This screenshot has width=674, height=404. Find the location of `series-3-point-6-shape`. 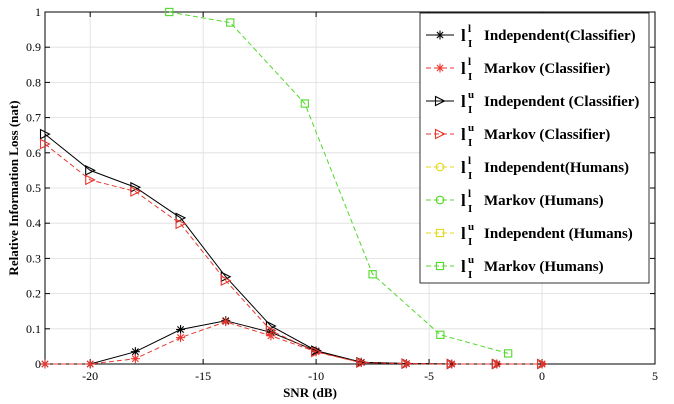

series-3-point-6-shape is located at coordinates (316, 352).